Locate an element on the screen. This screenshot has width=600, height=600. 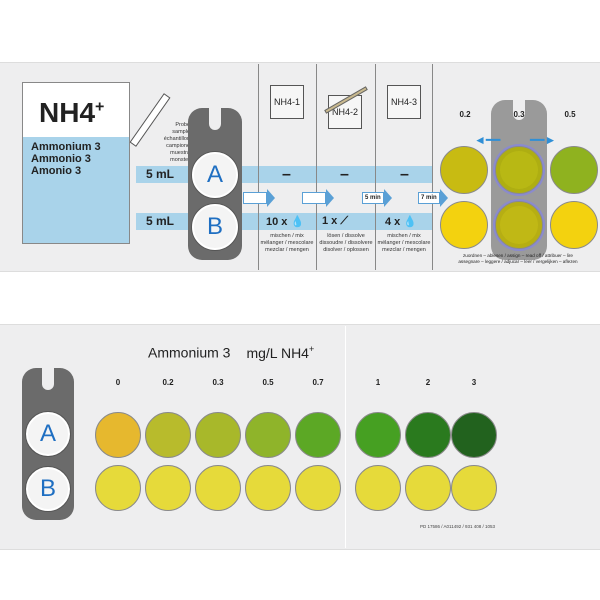
product-name: Ammonium 3 is located at coordinates (66, 147).